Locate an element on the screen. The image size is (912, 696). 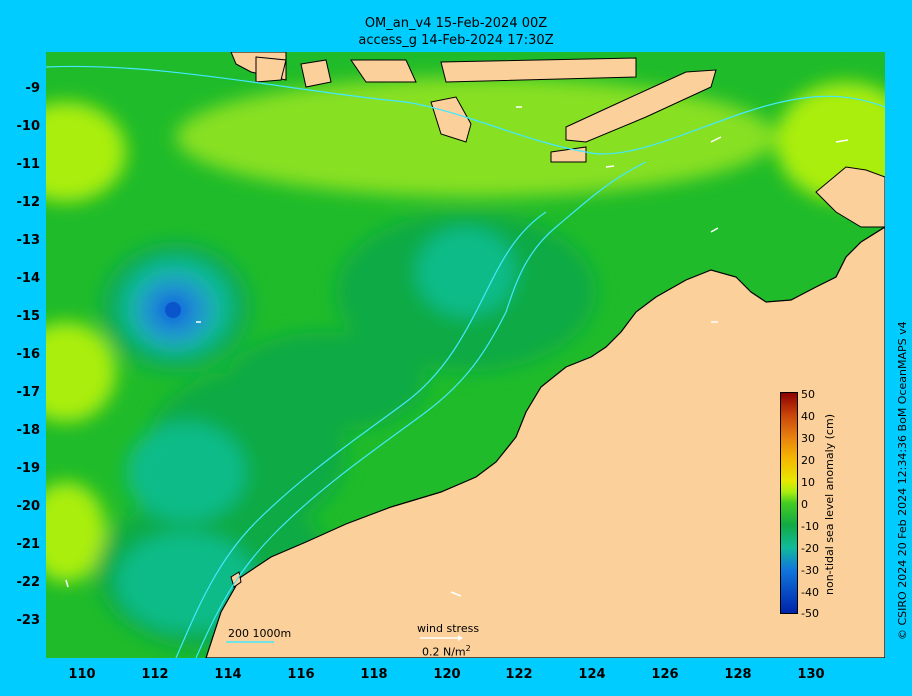
lat-tick-label: -9 is located at coordinates (32, 88).